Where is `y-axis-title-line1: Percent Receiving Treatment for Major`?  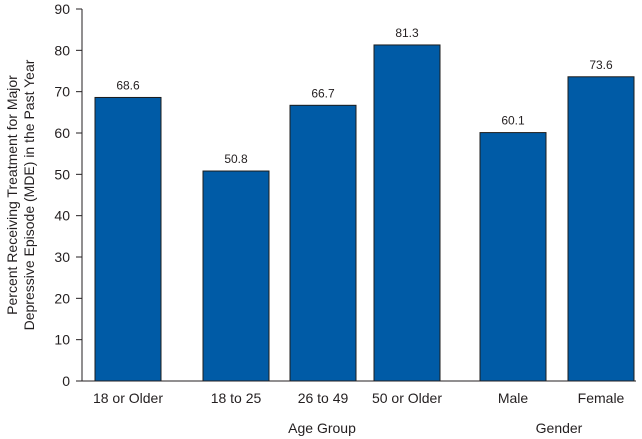 y-axis-title-line1: Percent Receiving Treatment for Major is located at coordinates (12, 195).